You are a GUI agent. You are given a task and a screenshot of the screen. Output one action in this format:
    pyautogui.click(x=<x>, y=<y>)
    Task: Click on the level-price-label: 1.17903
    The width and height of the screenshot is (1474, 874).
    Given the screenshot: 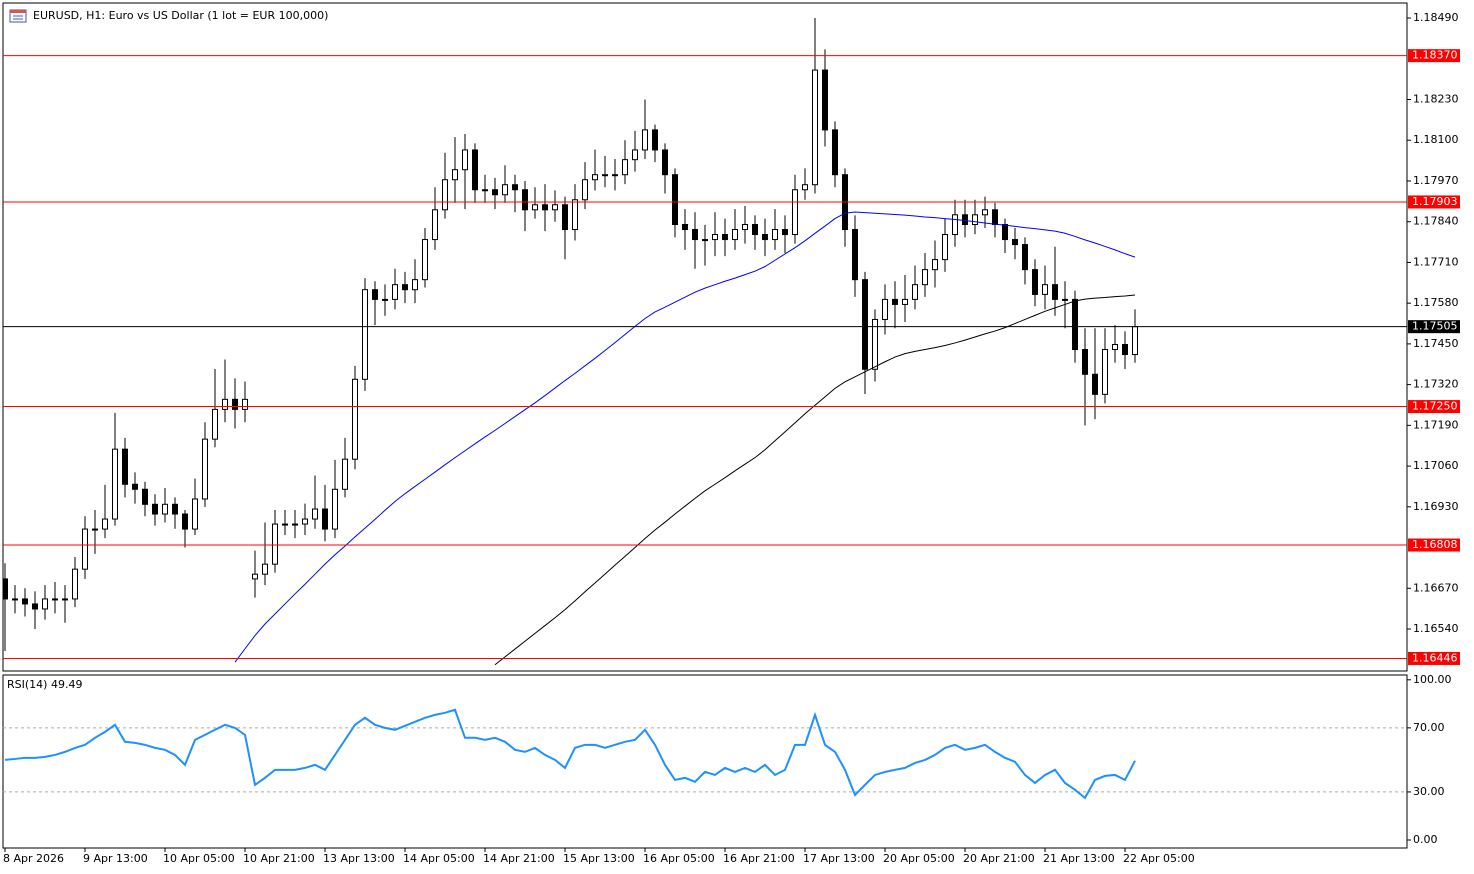 What is the action you would take?
    pyautogui.click(x=1435, y=201)
    